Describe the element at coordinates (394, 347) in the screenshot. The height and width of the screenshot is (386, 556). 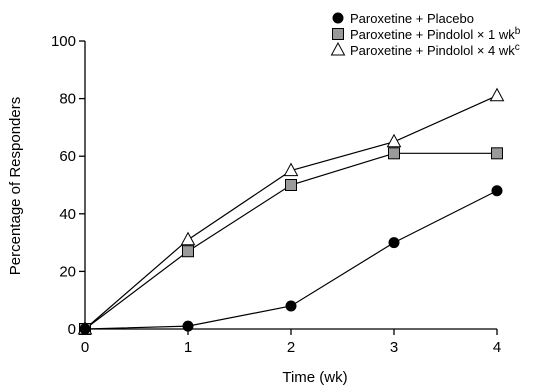
I see `x-tick-label: 3` at that location.